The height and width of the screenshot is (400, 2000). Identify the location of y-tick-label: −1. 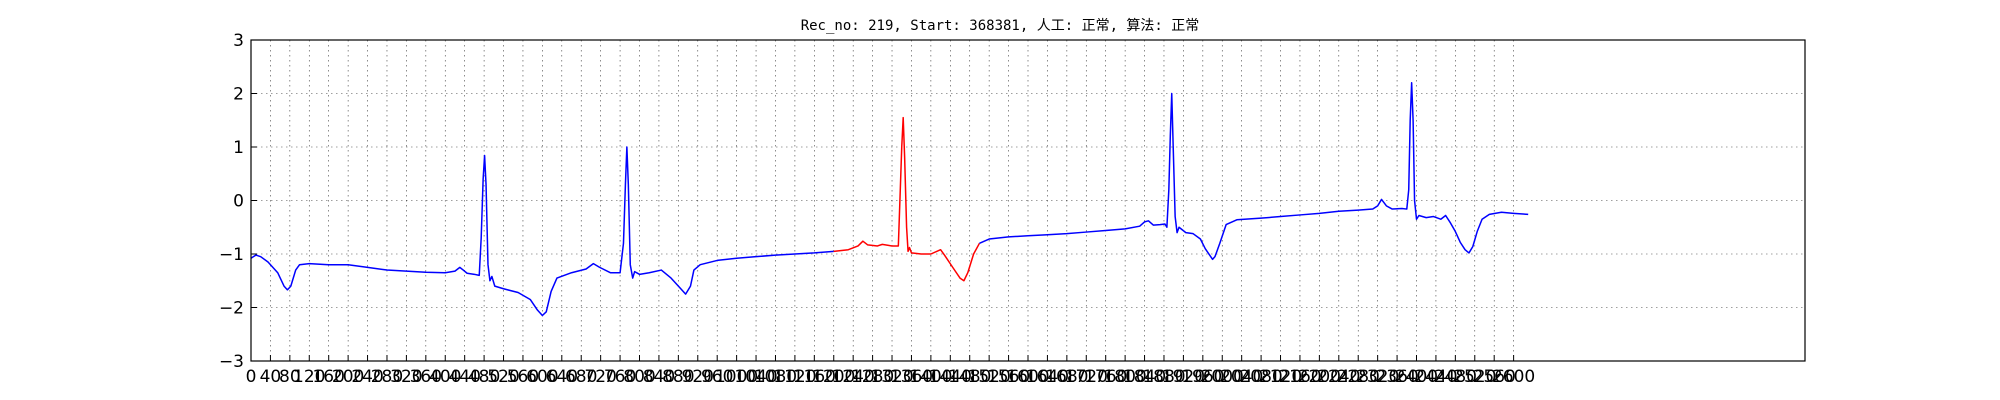
(231, 255).